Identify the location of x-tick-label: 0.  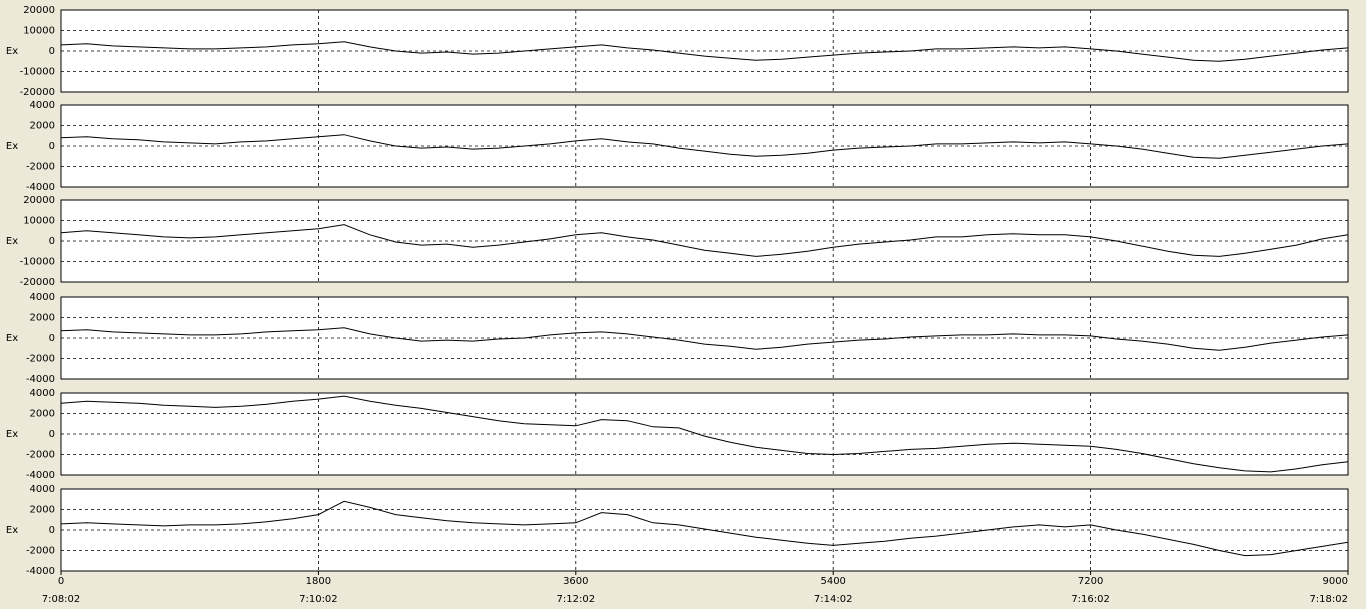
(61, 581).